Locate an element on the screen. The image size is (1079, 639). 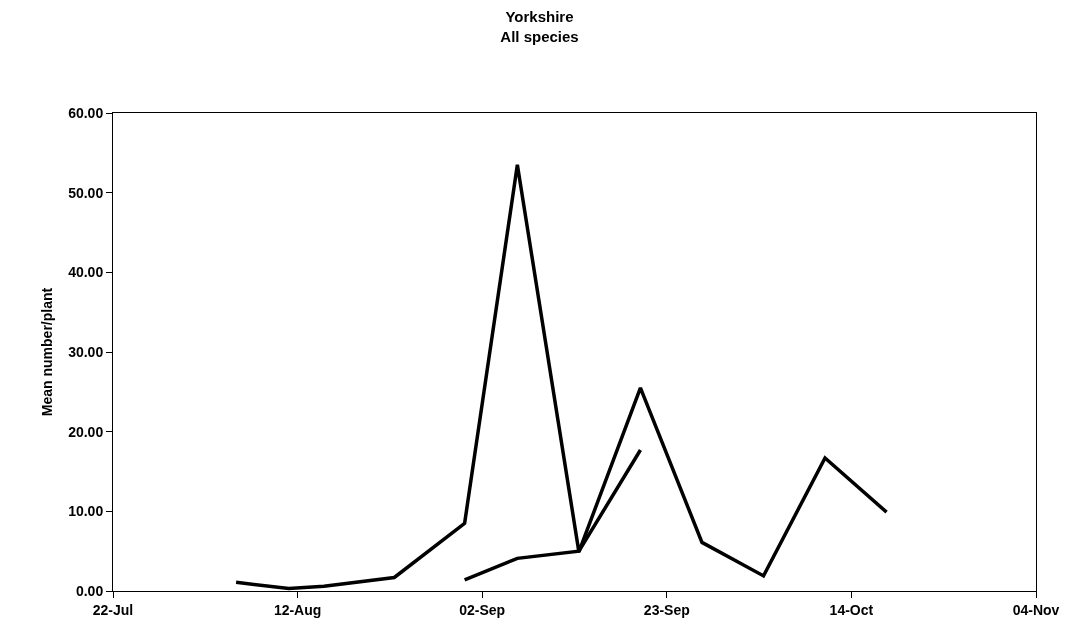
y-tick-label: 30.00 is located at coordinates (86, 351).